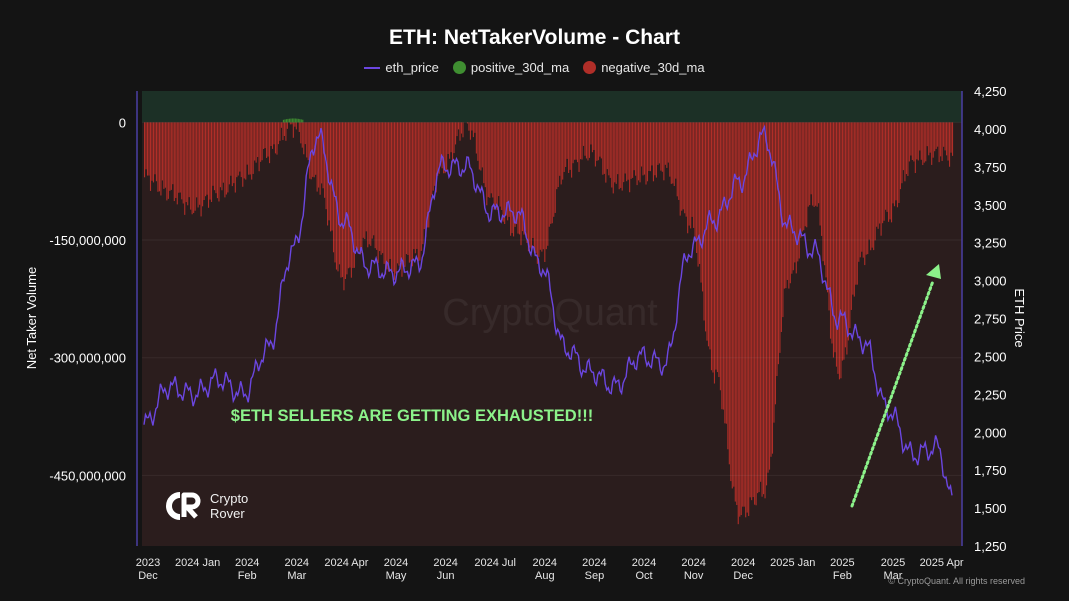 The height and width of the screenshot is (601, 1069). I want to click on y-left-tick-label: -150,000,000, so click(87, 240).